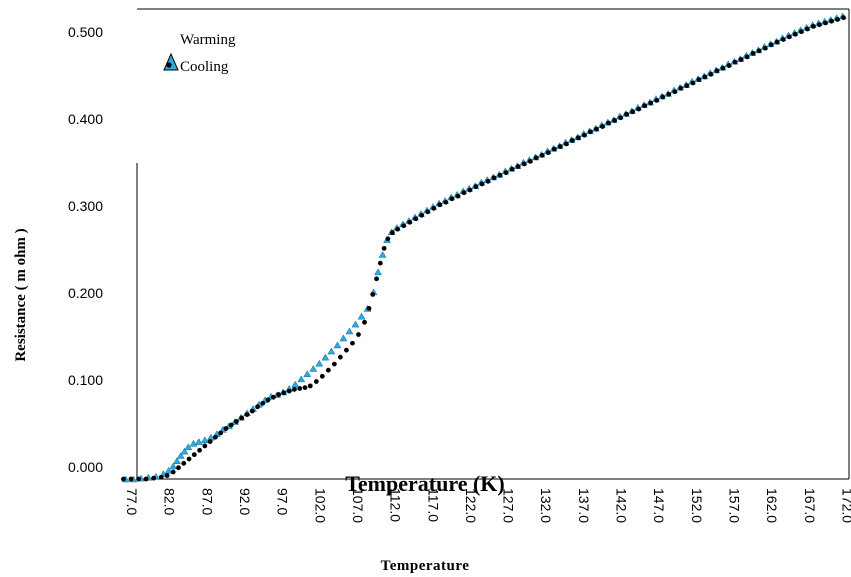 Image resolution: width=851 pixels, height=577 pixels. What do you see at coordinates (622, 505) in the screenshot?
I see `x-tick-label: 142.0` at bounding box center [622, 505].